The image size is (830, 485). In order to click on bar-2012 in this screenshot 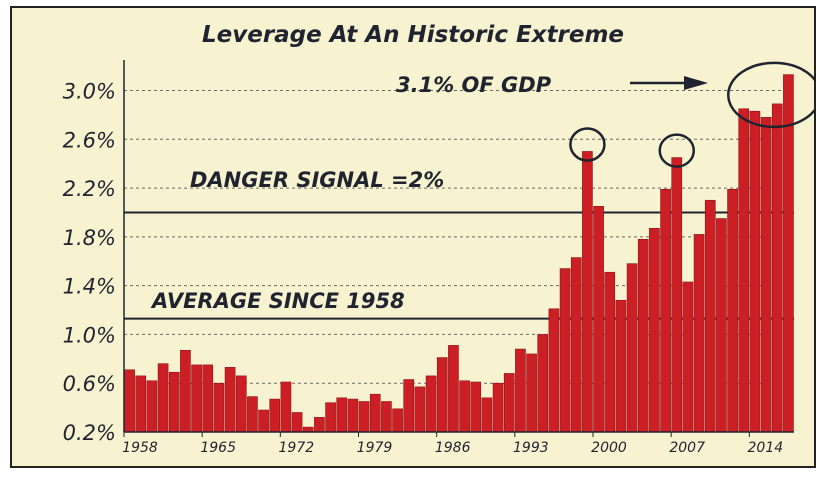, I will do `click(732, 310)`.